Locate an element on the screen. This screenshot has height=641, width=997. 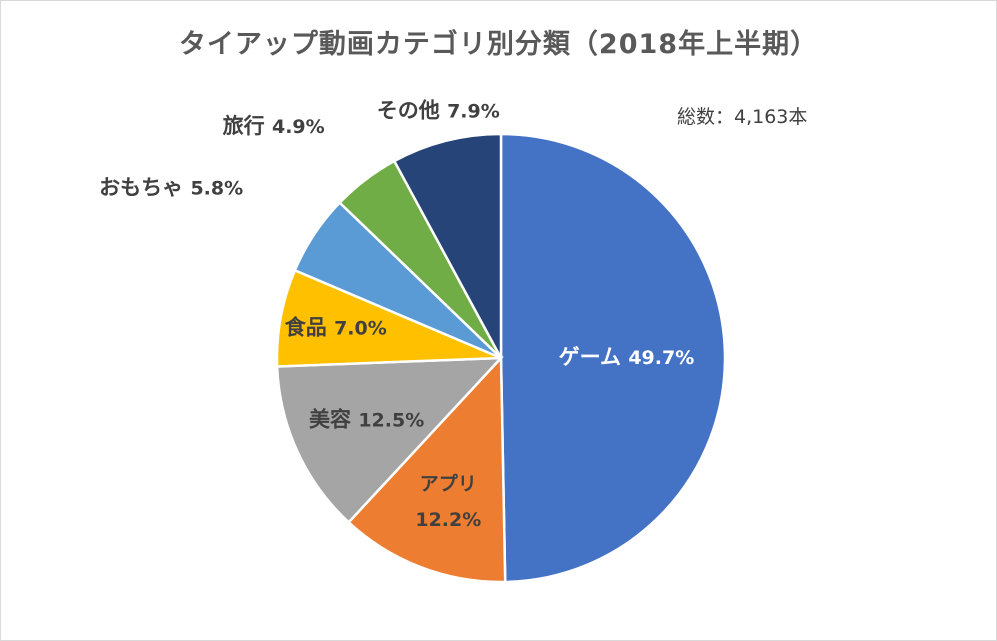
slice-label: 旅行 4.9% is located at coordinates (274, 126).